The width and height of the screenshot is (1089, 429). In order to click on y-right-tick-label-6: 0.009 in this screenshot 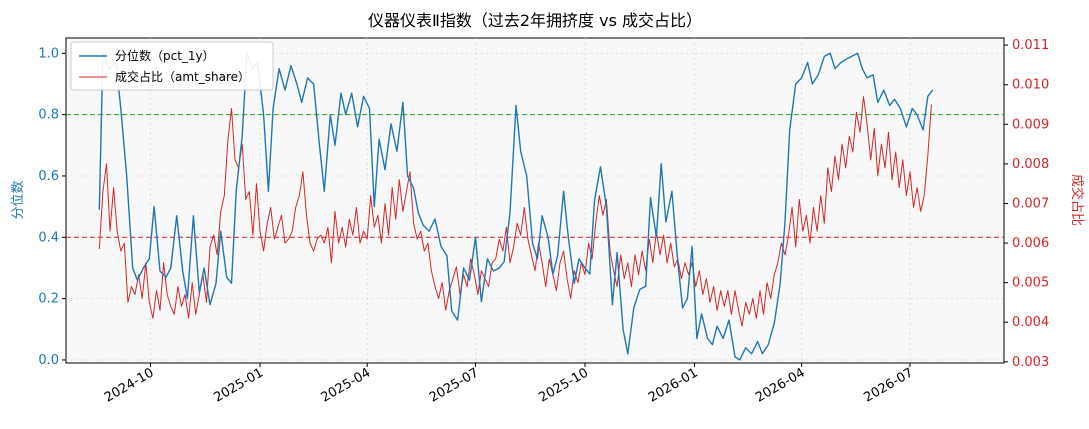, I will do `click(1030, 124)`.